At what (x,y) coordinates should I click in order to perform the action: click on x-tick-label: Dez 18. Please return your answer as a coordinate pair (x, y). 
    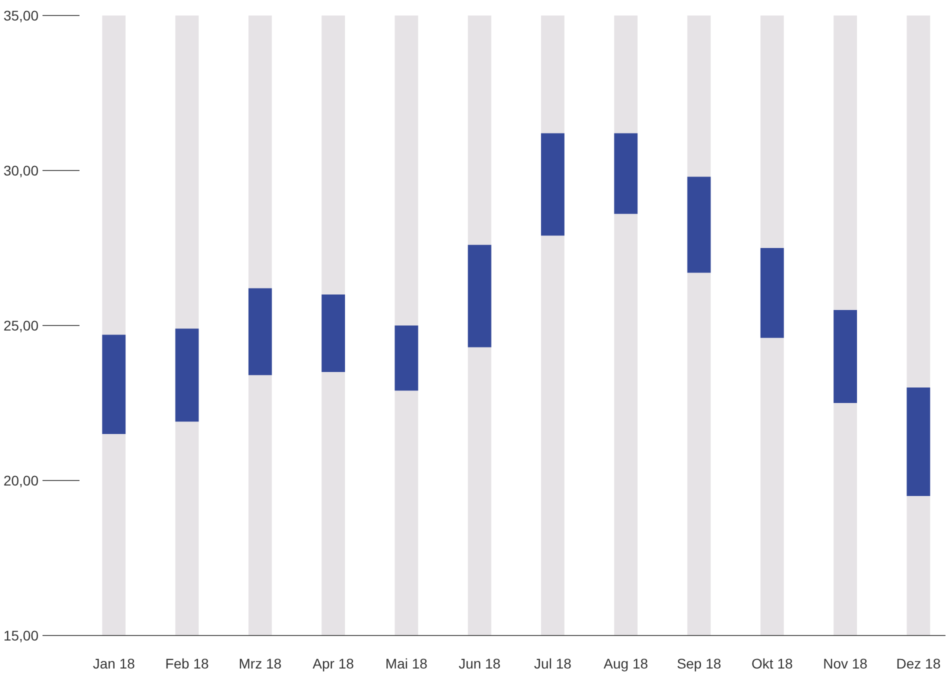
    Looking at the image, I should click on (918, 664).